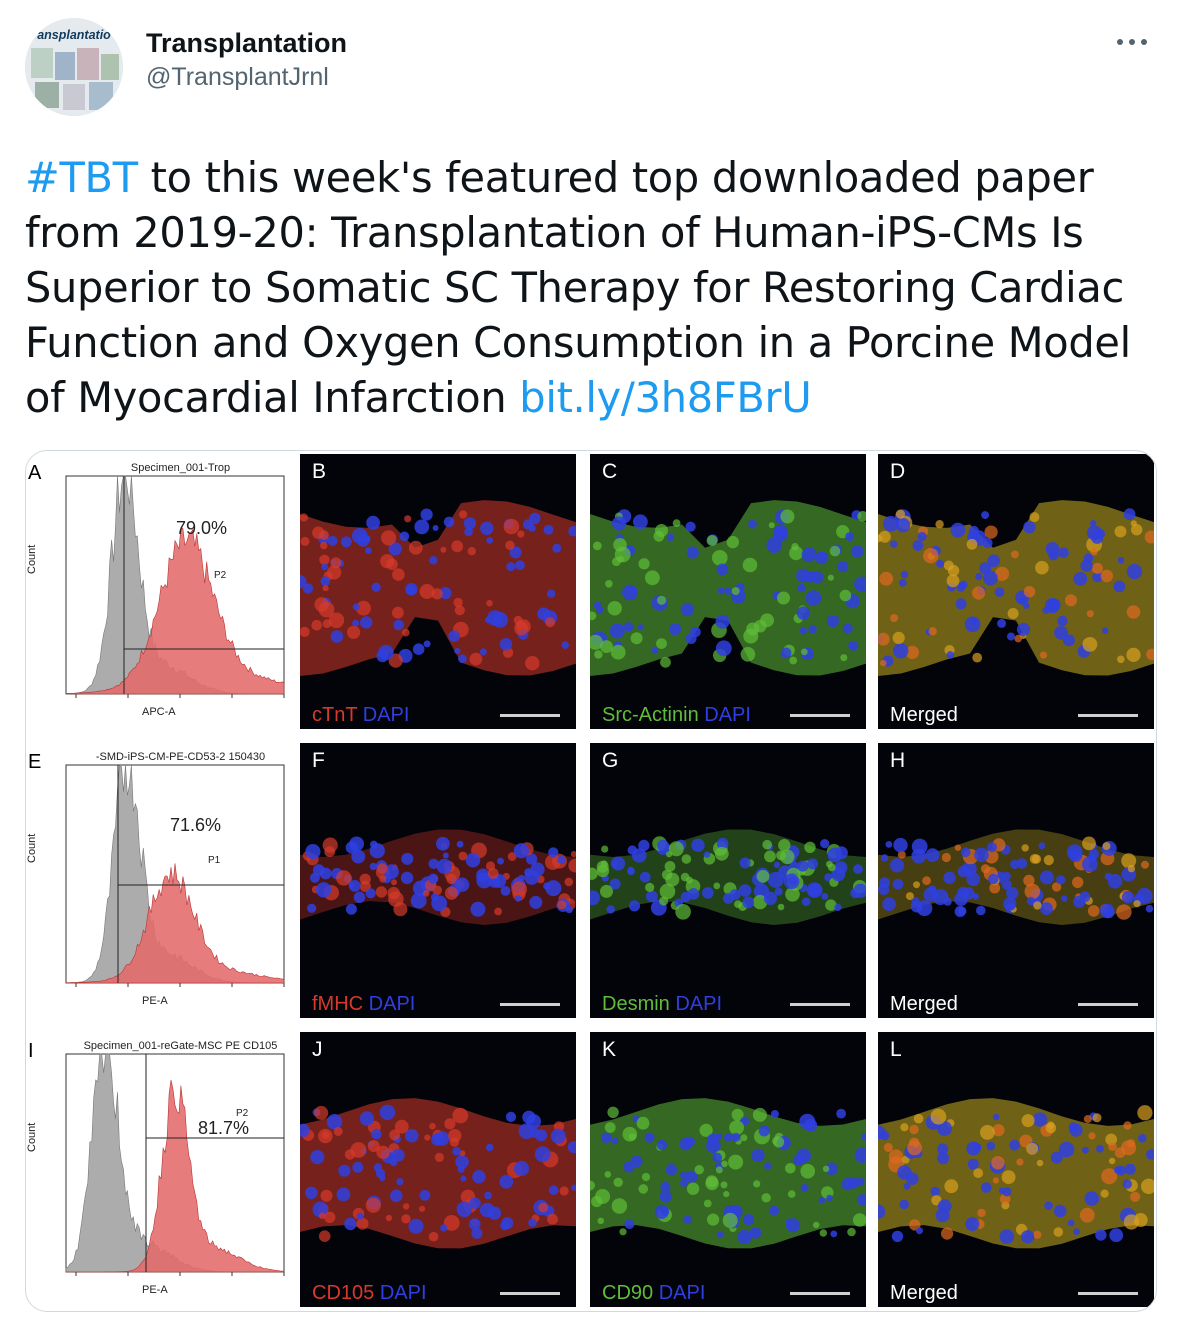 The height and width of the screenshot is (1328, 1179). I want to click on stain-caption: CD90 DAPI, so click(653, 1293).